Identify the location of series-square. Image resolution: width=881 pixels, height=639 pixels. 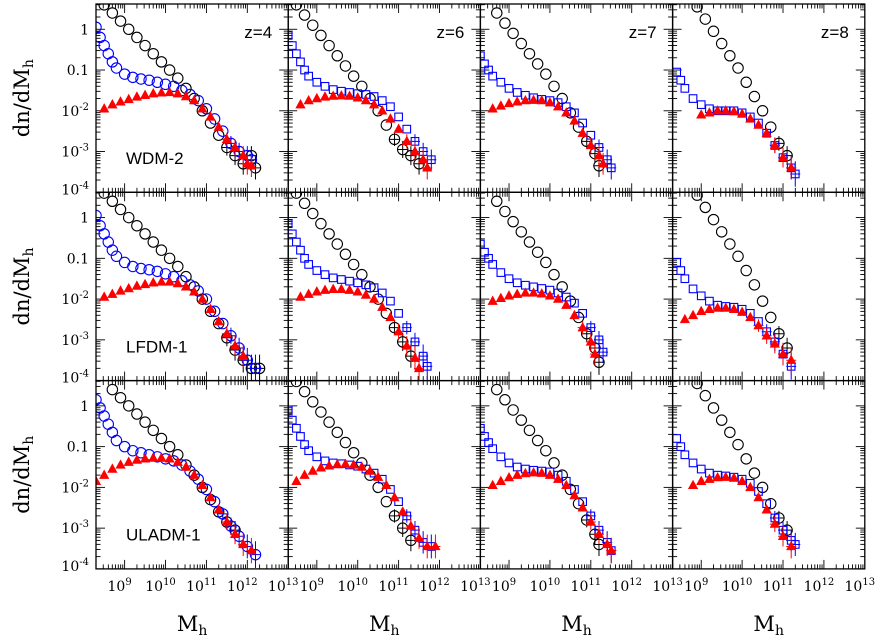
(362, 100).